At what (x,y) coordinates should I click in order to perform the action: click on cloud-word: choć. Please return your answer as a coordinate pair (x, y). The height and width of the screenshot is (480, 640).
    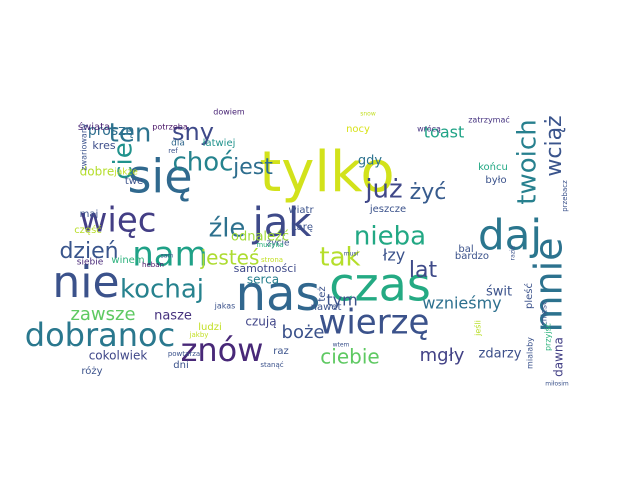
    Looking at the image, I should click on (203, 163).